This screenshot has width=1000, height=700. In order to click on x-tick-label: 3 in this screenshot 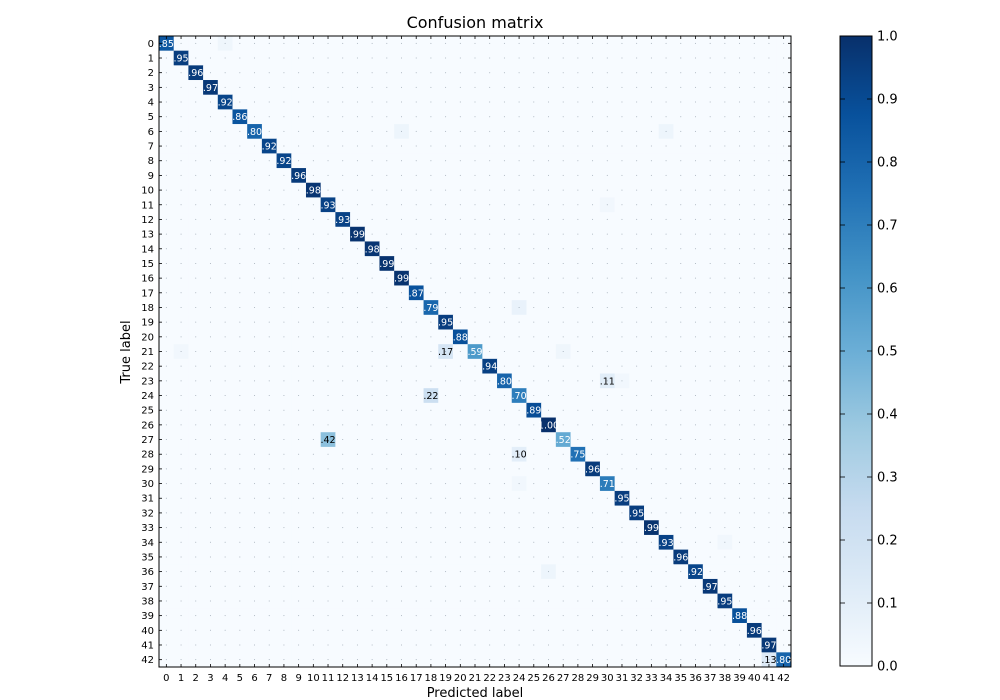, I will do `click(210, 678)`.